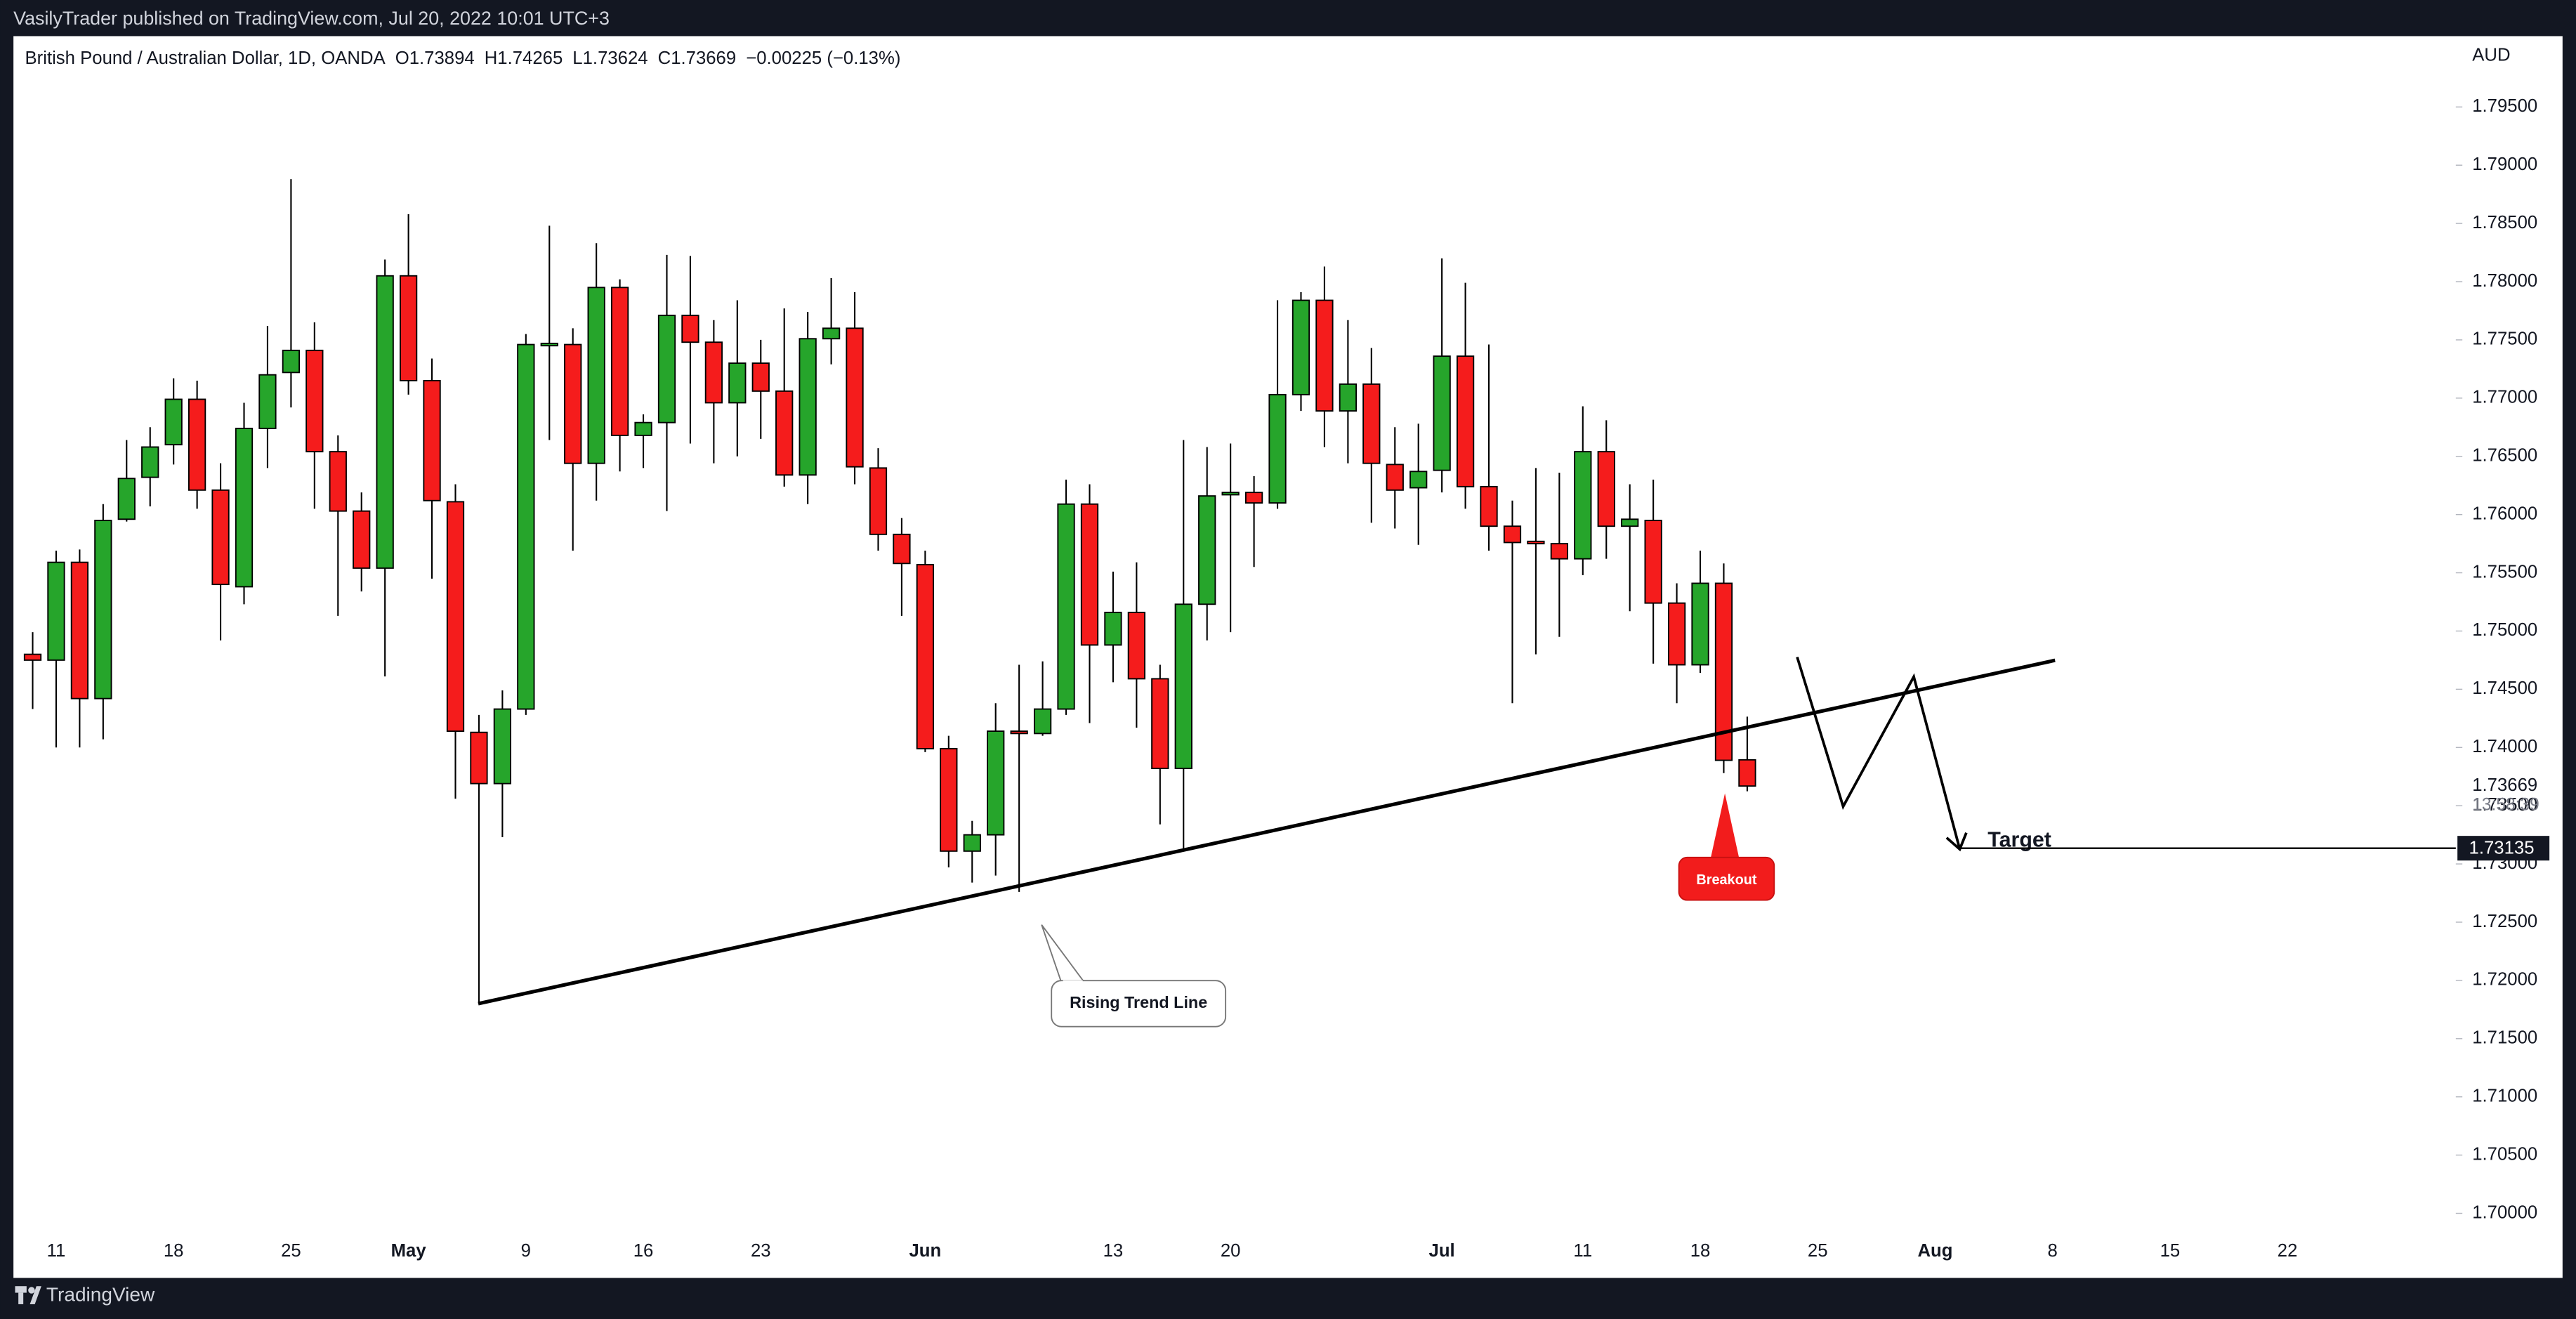 The height and width of the screenshot is (1319, 2576). What do you see at coordinates (28, 1295) in the screenshot?
I see `footer-logo` at bounding box center [28, 1295].